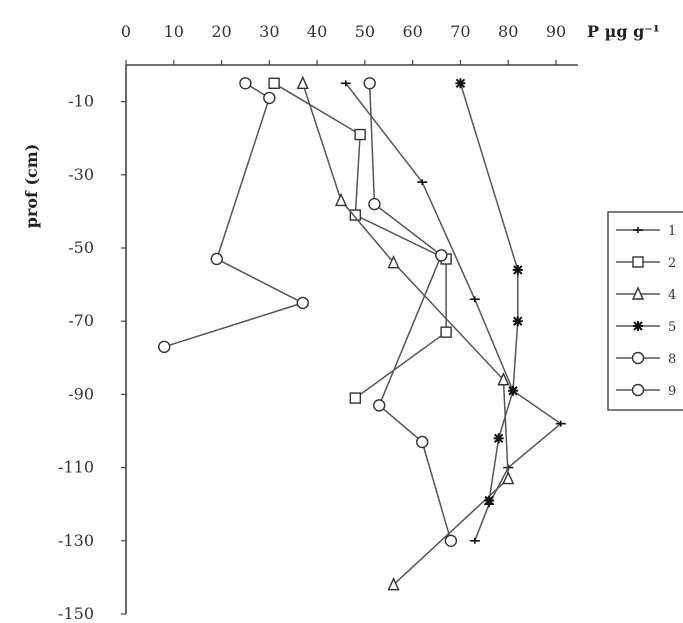 The height and width of the screenshot is (623, 683). I want to click on x-tick-label: 20, so click(221, 31).